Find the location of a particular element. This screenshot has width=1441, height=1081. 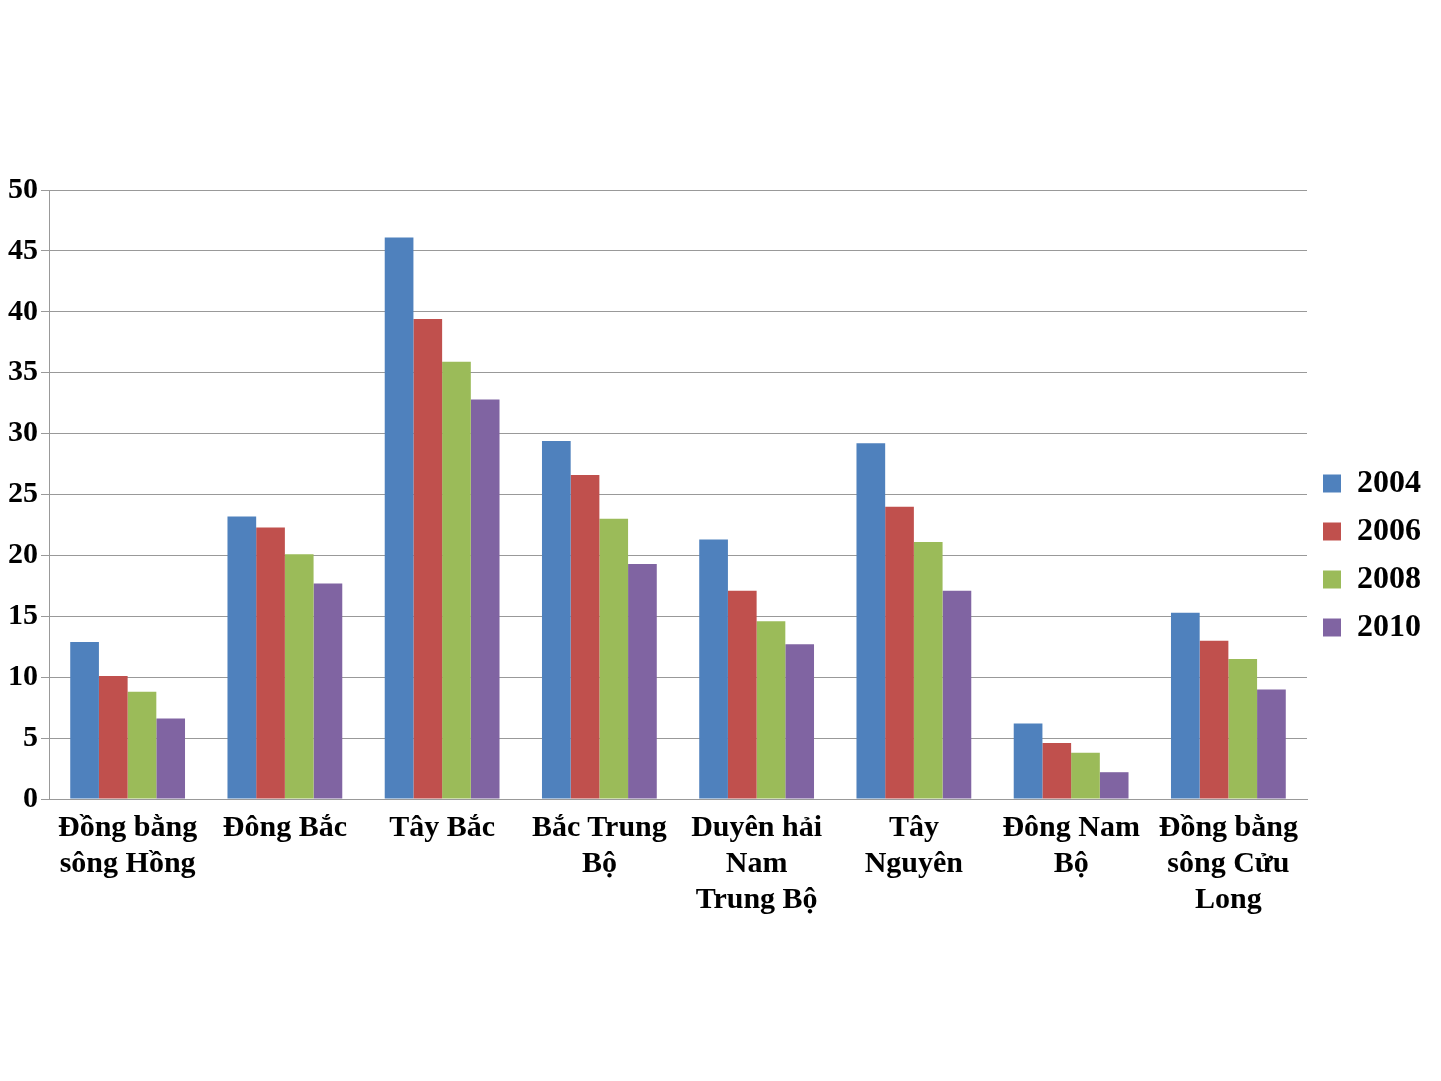

legend-label: 2010 is located at coordinates (1389, 624).